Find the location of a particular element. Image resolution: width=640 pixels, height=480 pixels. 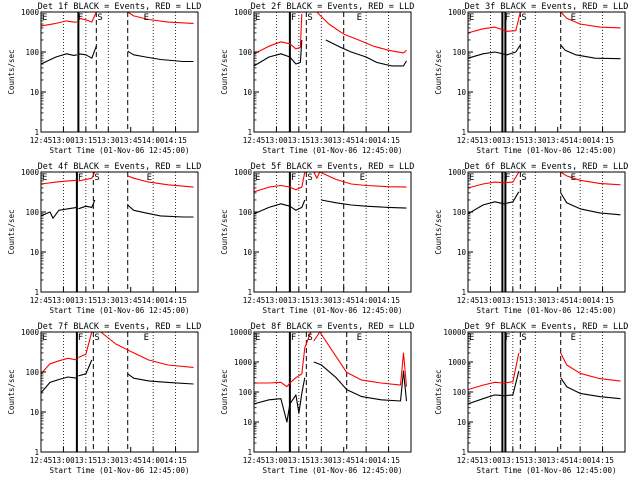

chart-title: Det 8f BLACK = Events, RED = LLD is located at coordinates (333, 327).